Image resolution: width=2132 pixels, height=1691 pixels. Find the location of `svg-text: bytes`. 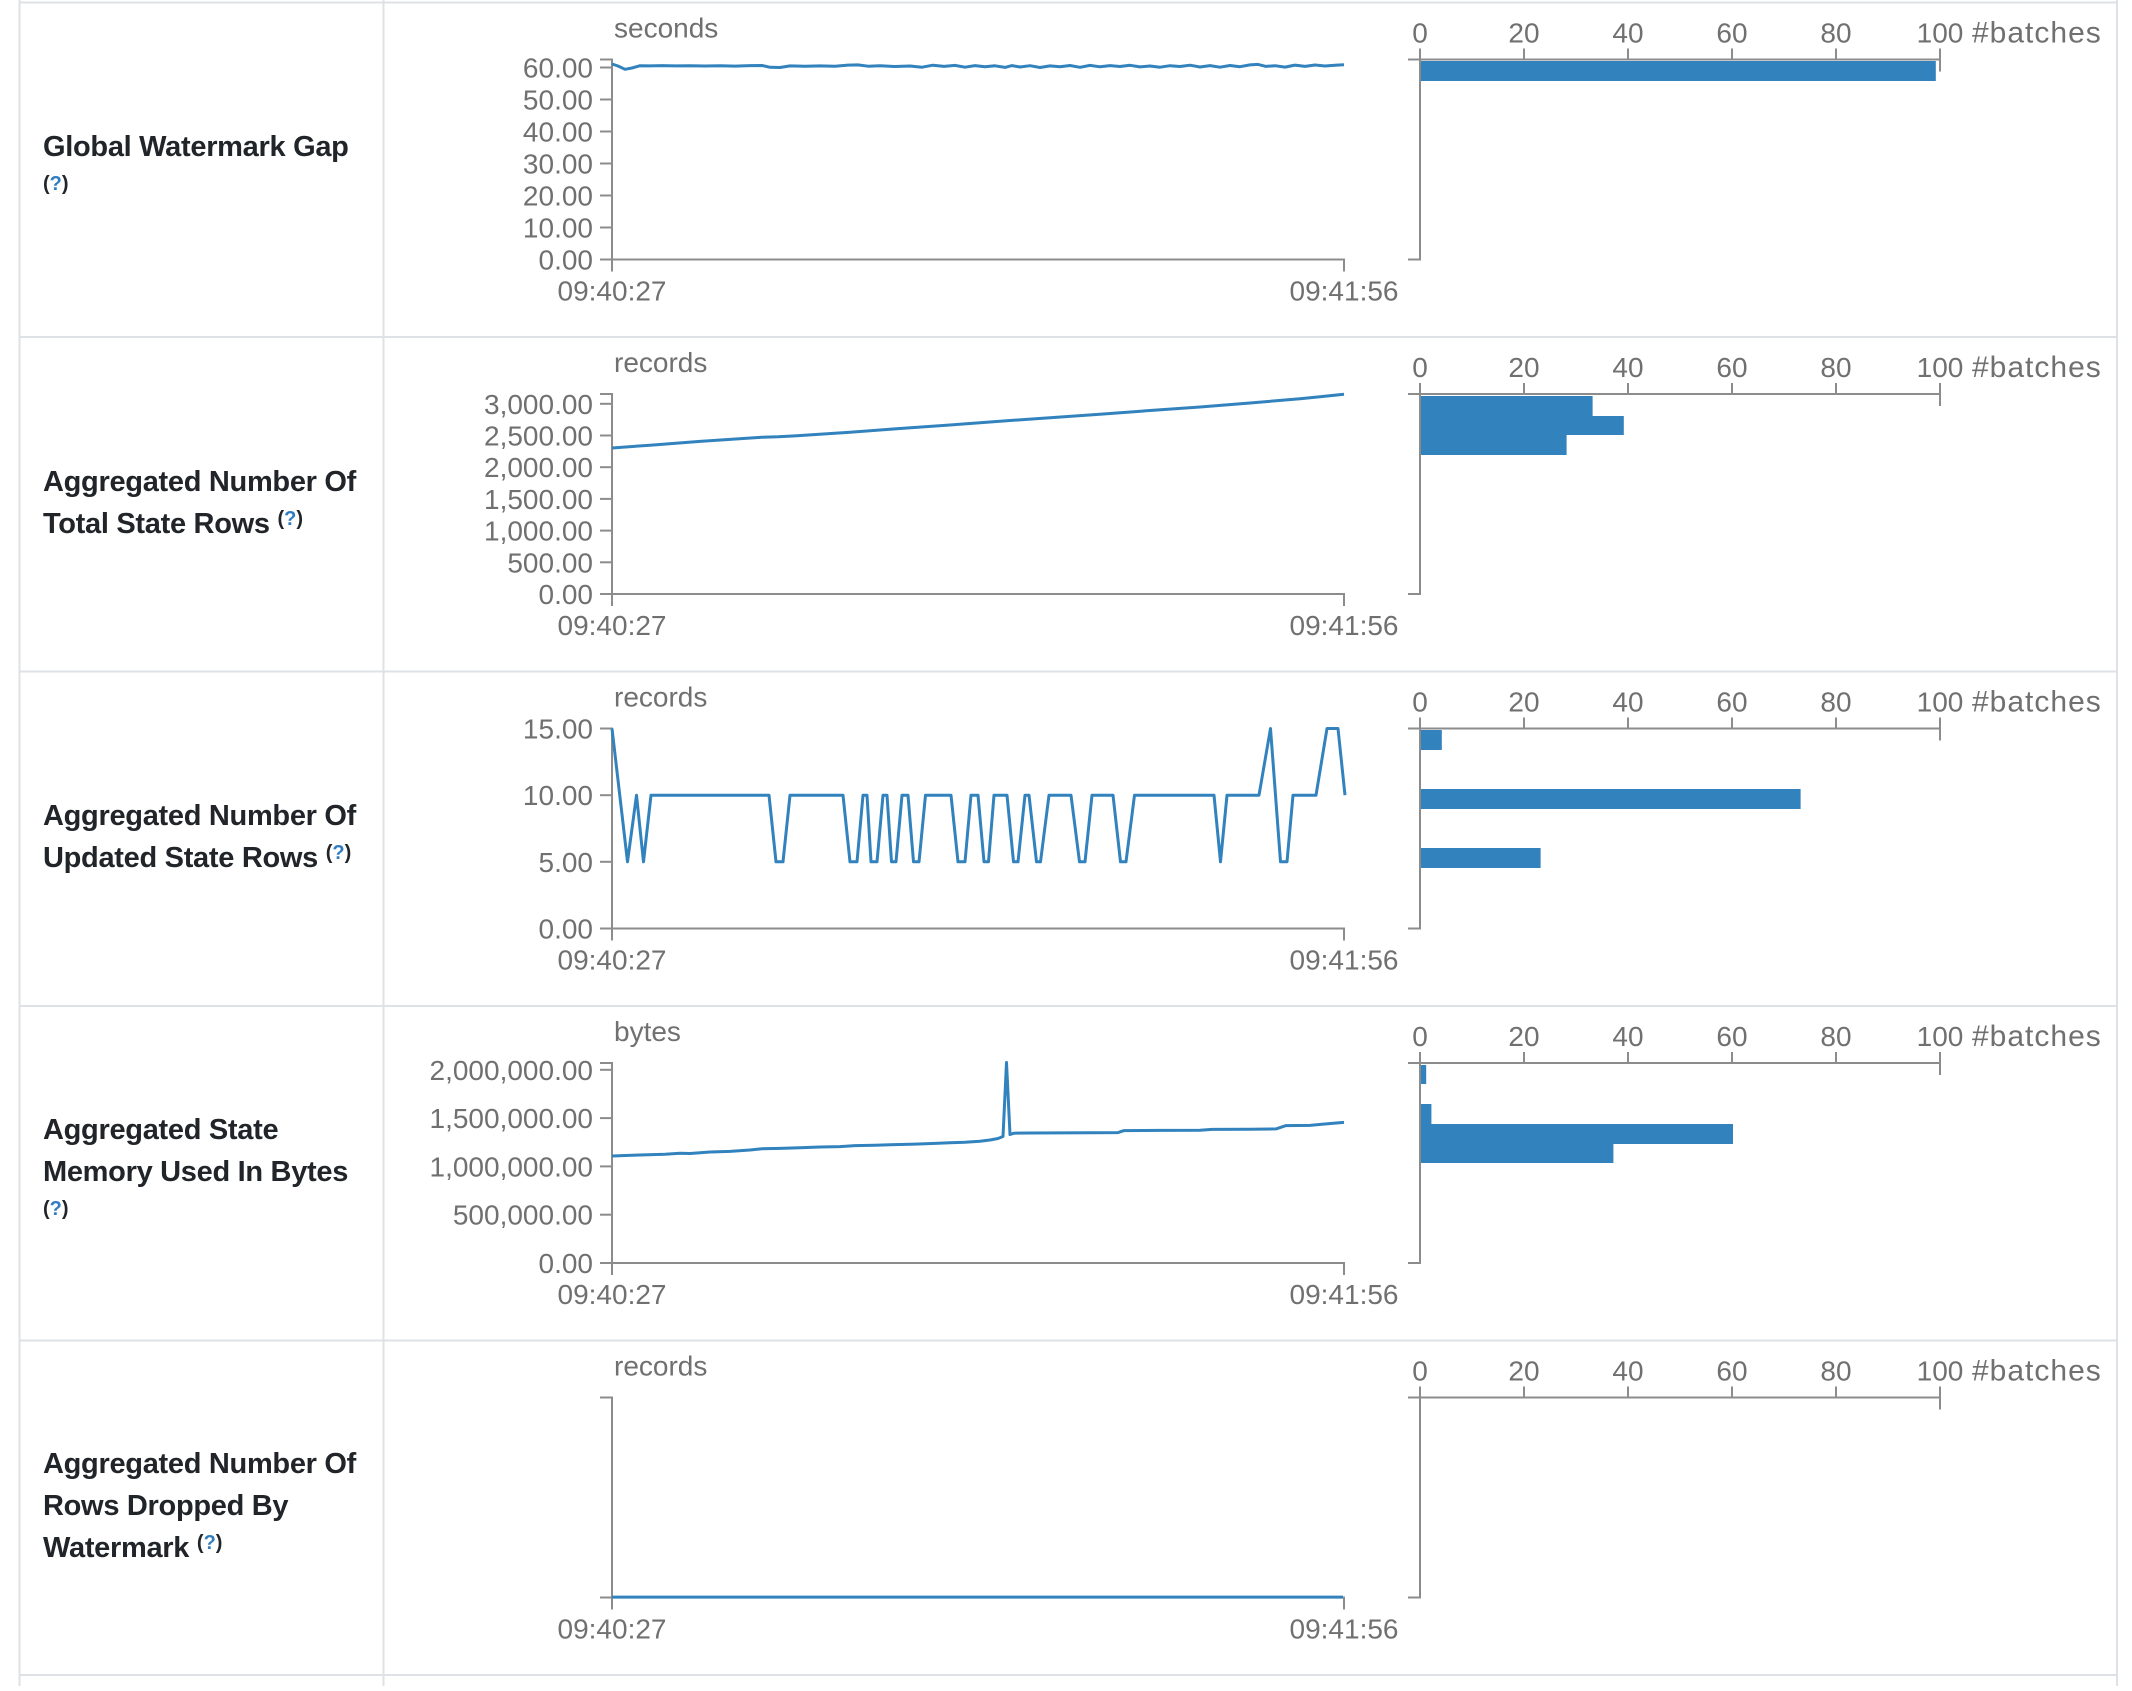

svg-text: bytes is located at coordinates (647, 1031).